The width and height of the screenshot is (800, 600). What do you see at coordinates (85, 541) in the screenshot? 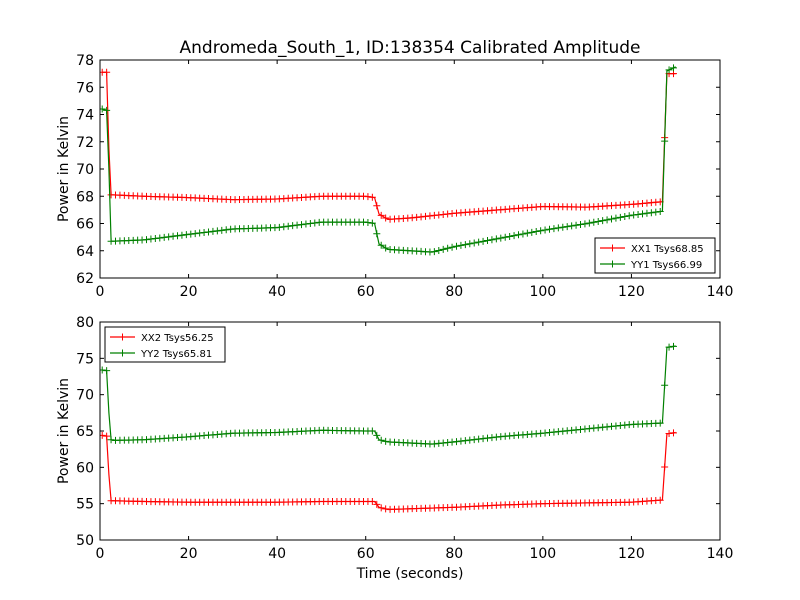
I see `y-tick-label: 50` at bounding box center [85, 541].